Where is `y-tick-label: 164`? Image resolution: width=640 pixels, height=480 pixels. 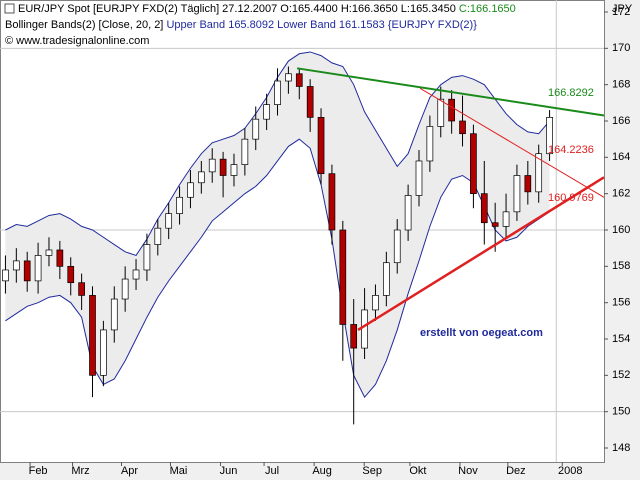
y-tick-label: 164 is located at coordinates (621, 157).